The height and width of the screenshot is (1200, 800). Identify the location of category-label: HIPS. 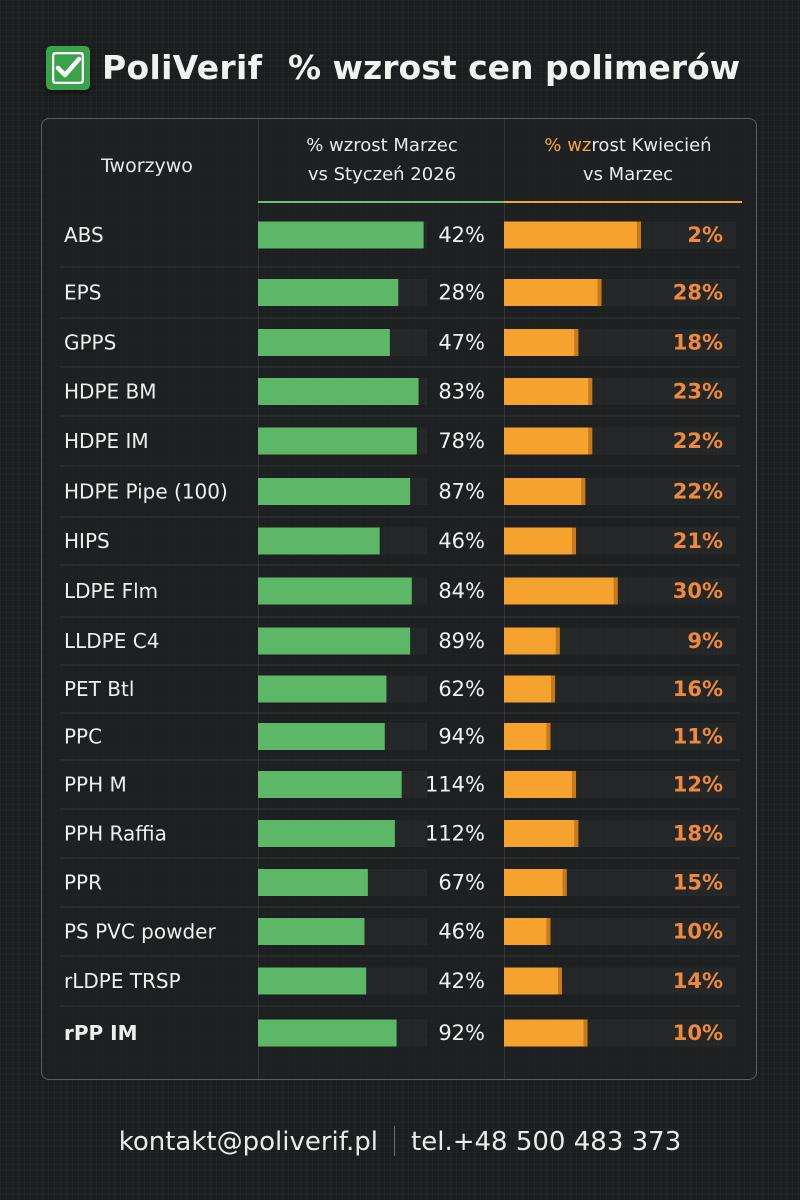
(87, 541).